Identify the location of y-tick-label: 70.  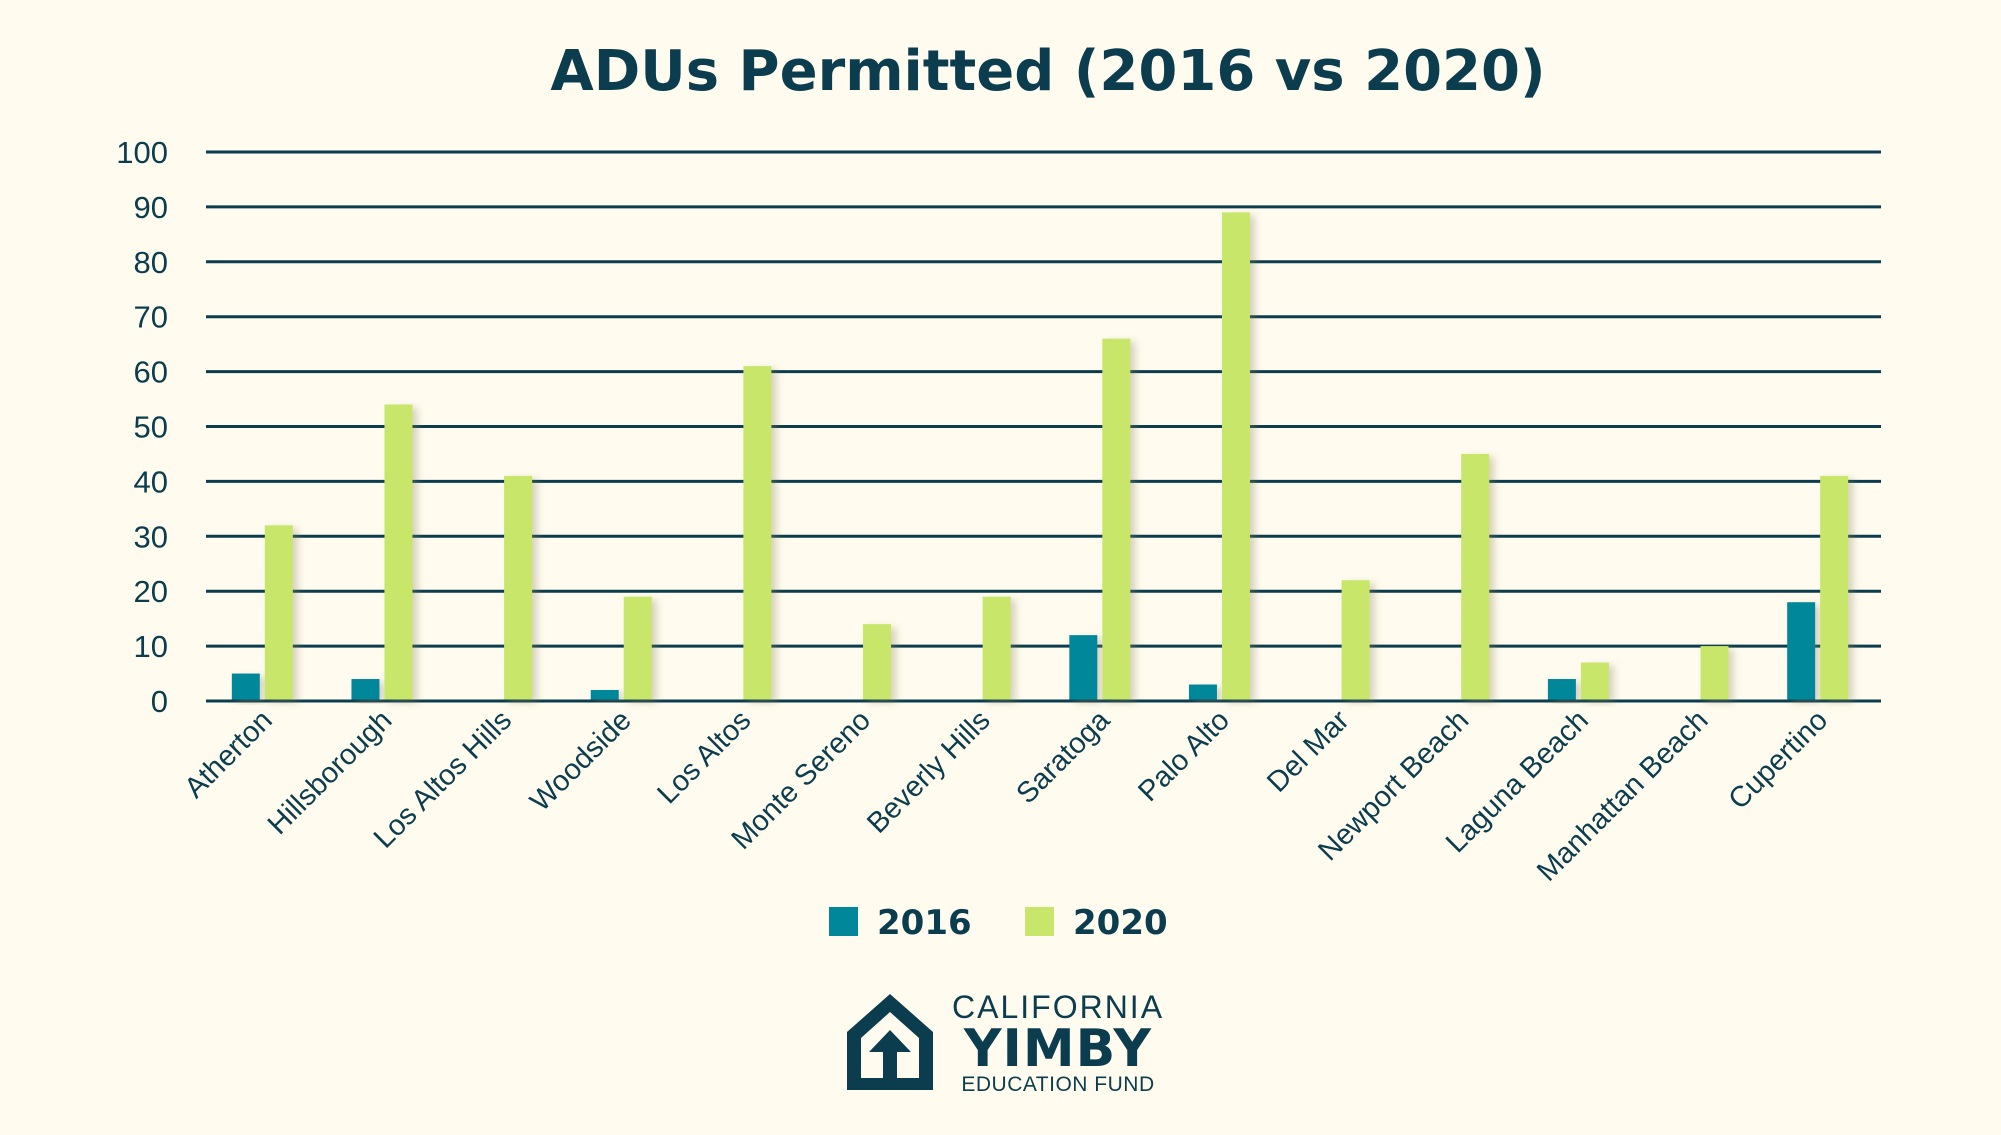
(151, 317).